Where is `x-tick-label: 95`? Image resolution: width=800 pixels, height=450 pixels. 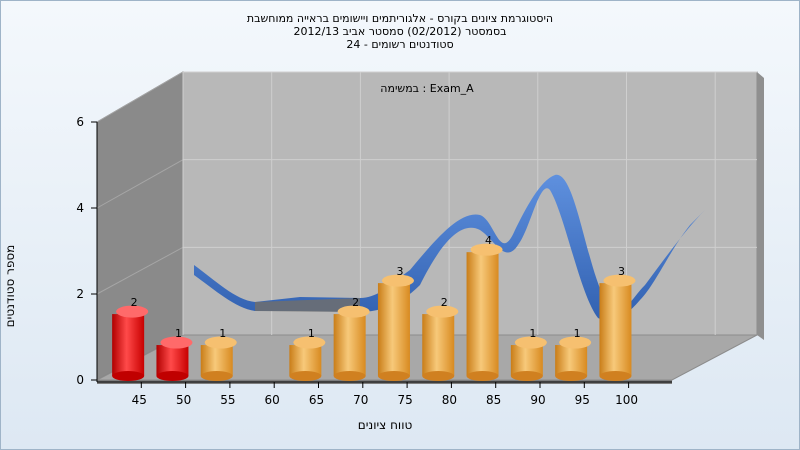
x-tick-label: 95 is located at coordinates (582, 400).